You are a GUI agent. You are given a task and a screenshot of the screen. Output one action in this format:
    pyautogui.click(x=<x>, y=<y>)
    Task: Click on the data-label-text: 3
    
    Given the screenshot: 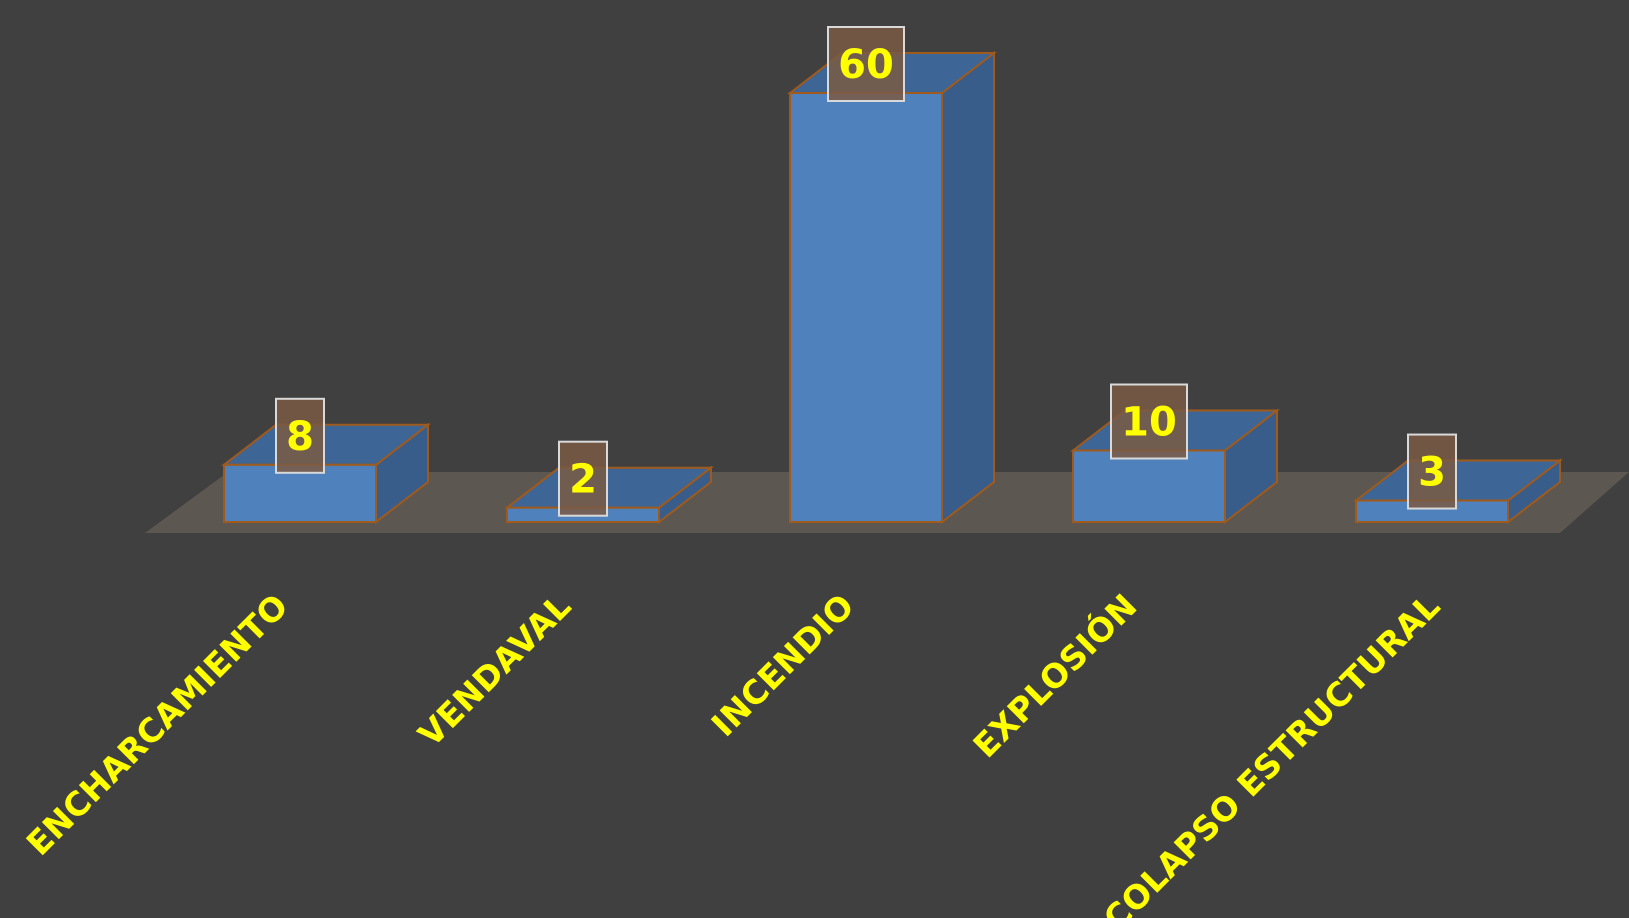 What is the action you would take?
    pyautogui.click(x=1432, y=473)
    